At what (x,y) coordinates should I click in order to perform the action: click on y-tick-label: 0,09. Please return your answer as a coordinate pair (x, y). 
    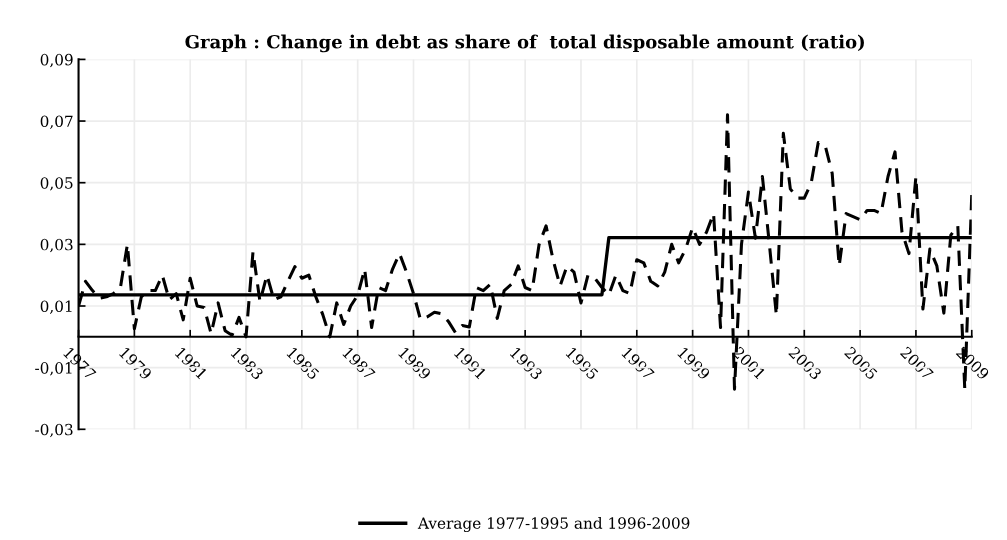
    Looking at the image, I should click on (56, 60).